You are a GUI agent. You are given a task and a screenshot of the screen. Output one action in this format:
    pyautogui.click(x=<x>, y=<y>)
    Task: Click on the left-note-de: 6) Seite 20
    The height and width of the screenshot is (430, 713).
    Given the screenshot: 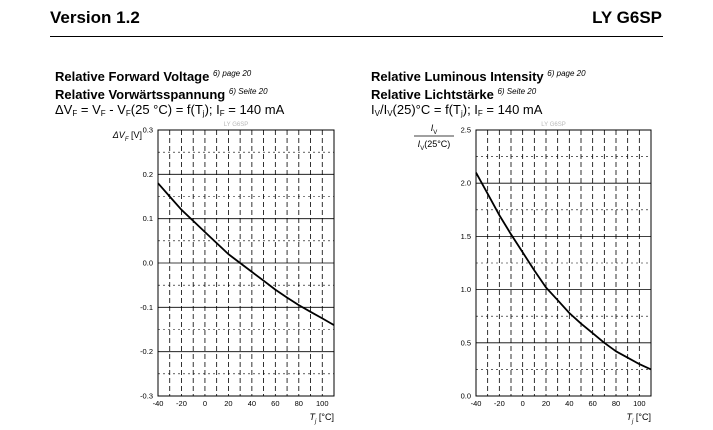 What is the action you would take?
    pyautogui.click(x=248, y=91)
    